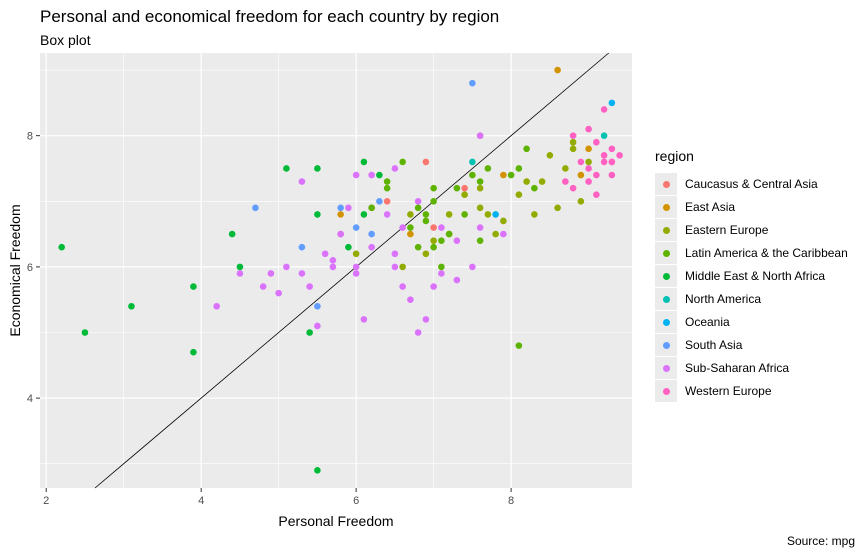 The width and height of the screenshot is (867, 555). I want to click on legend-label: Sub-Saharan Africa, so click(737, 367).